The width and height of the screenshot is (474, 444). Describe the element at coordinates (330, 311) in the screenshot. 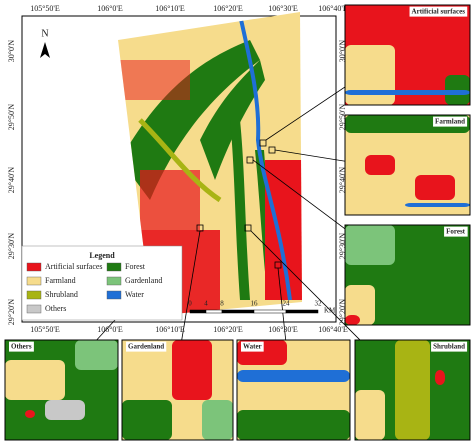

I see `scale-unit: KM` at that location.